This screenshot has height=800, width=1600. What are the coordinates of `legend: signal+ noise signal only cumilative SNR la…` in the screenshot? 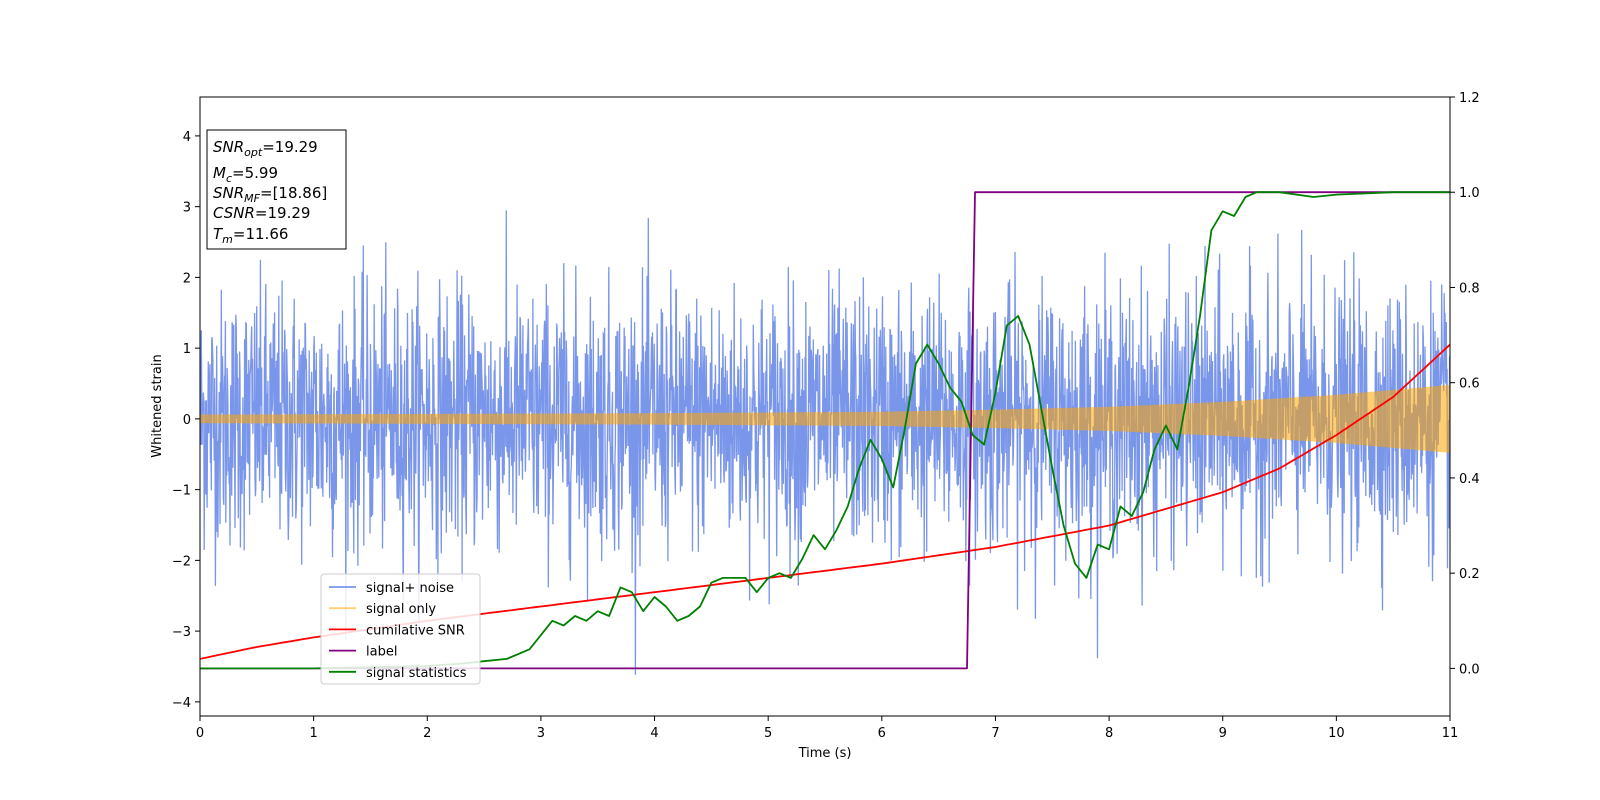 It's located at (400, 629).